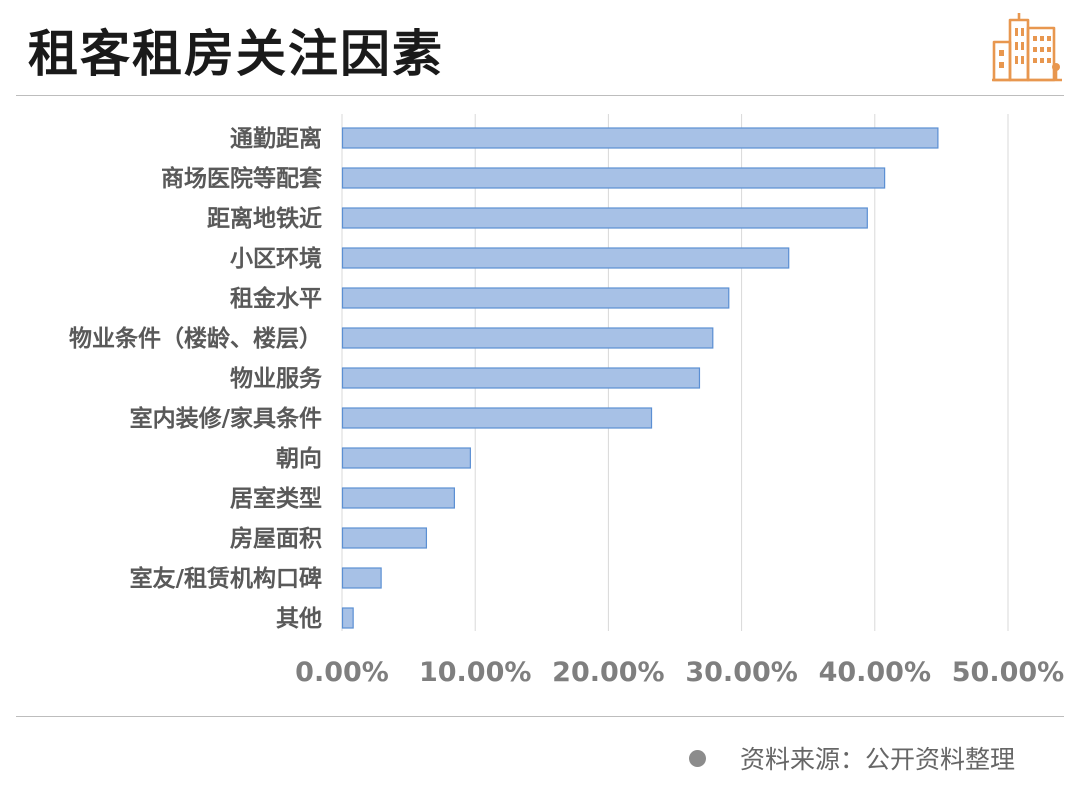  I want to click on category-label: 其他, so click(299, 619).